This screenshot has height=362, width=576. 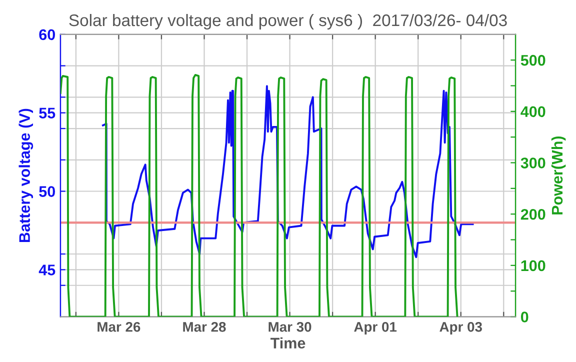 I want to click on y2-axis-title: Power(Wh), so click(x=558, y=175).